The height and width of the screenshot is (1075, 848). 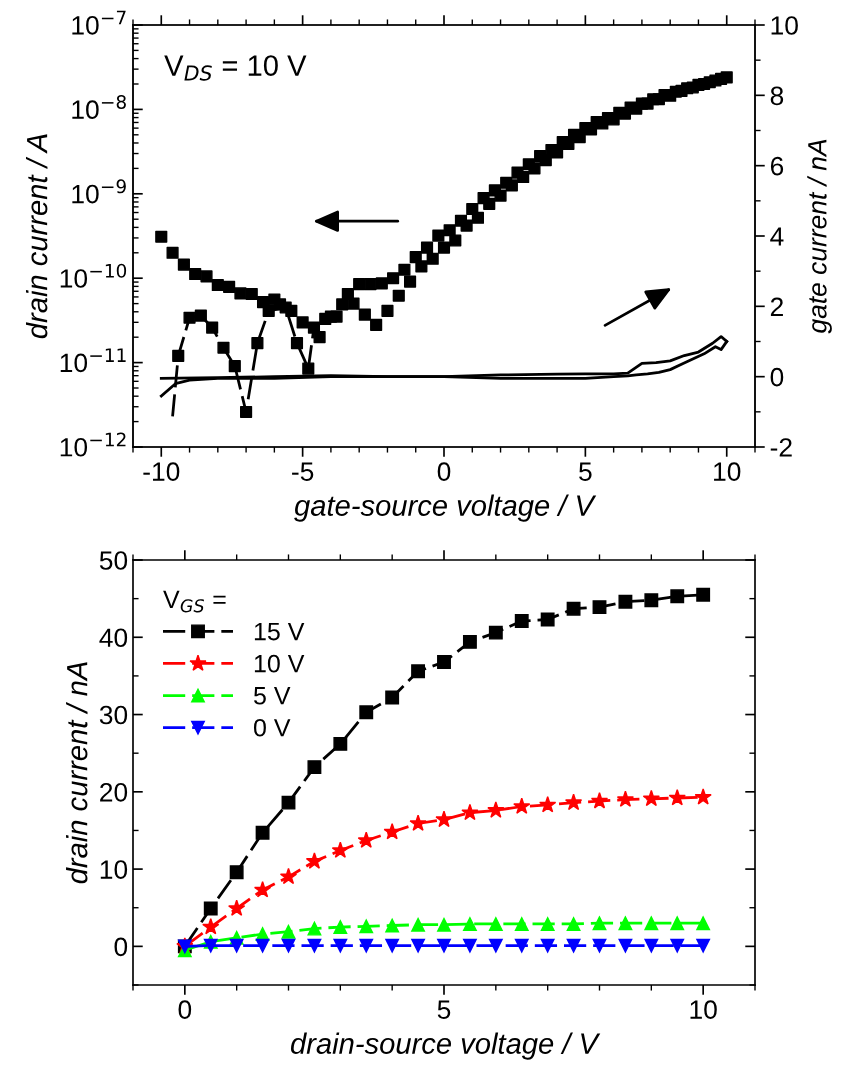 What do you see at coordinates (77, 773) in the screenshot?
I see `y-axis-title: drain current / nA` at bounding box center [77, 773].